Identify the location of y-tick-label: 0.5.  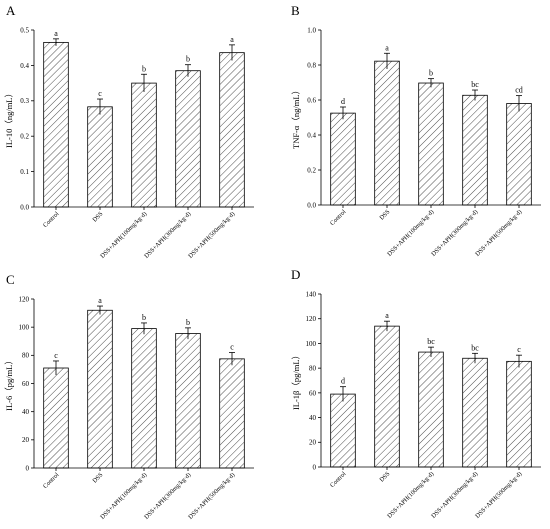
(24, 30).